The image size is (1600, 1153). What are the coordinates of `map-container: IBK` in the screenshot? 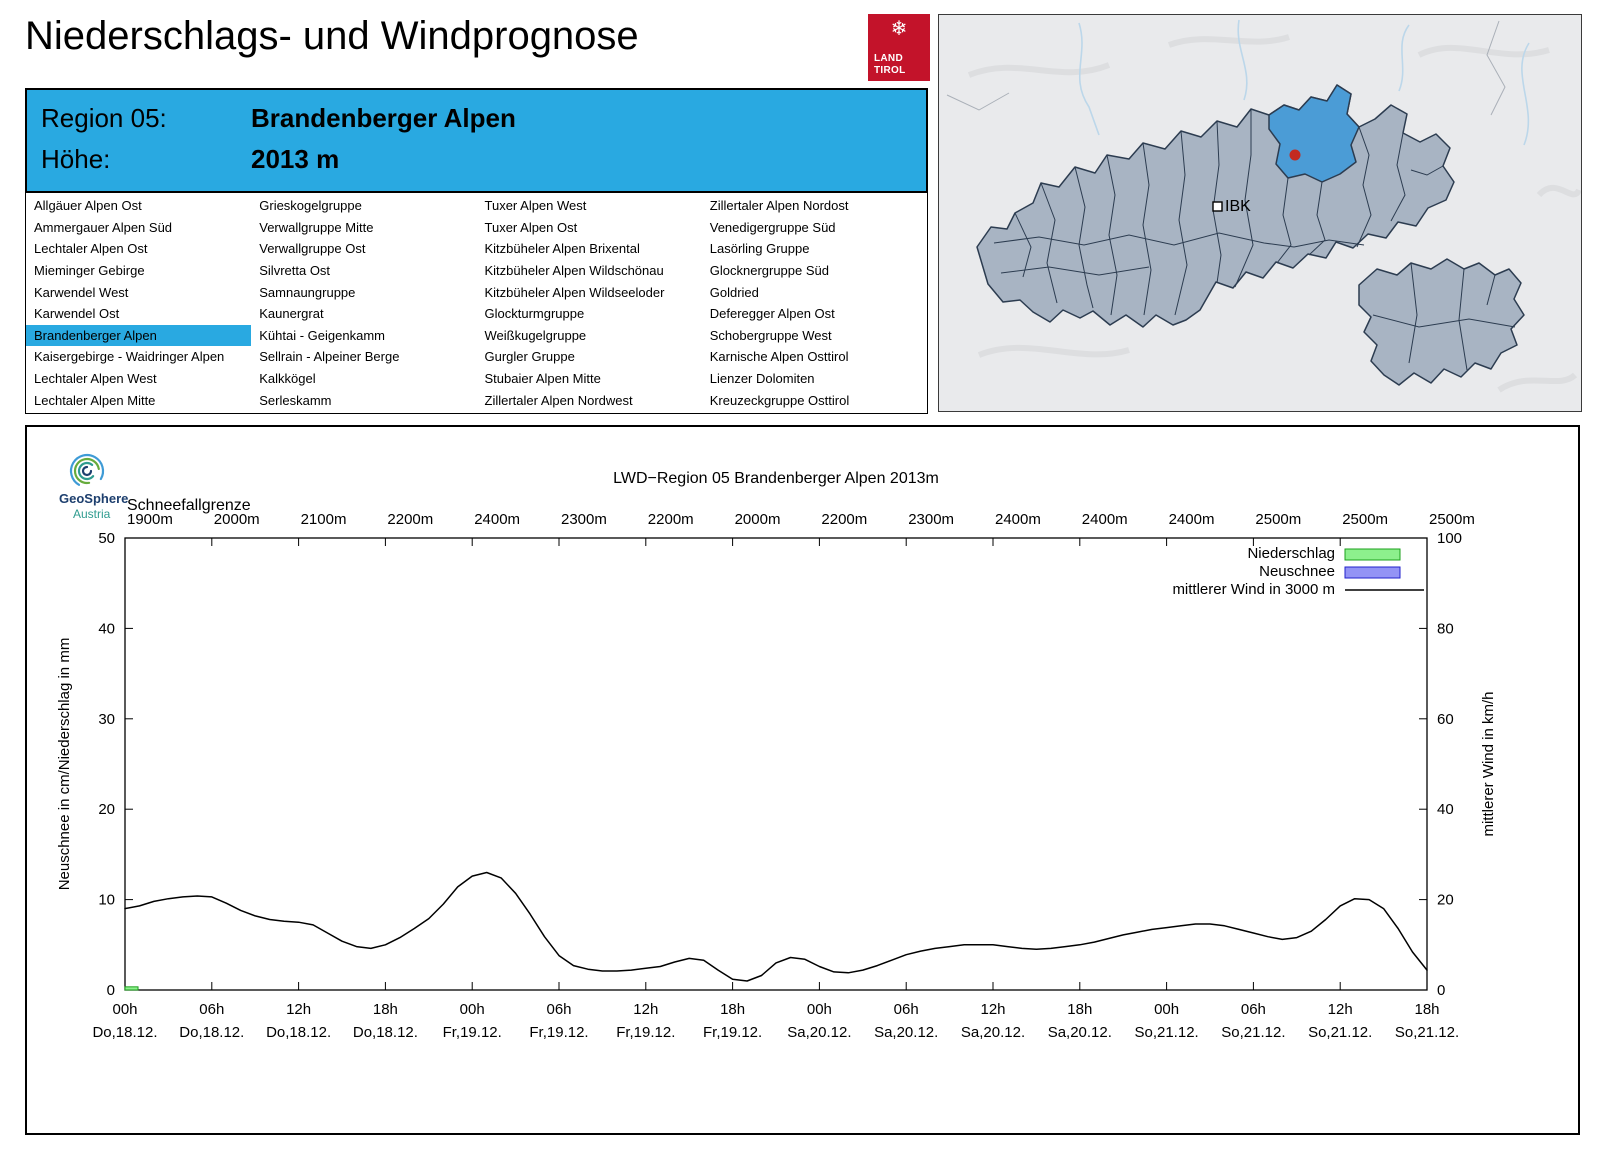 It's located at (1260, 213).